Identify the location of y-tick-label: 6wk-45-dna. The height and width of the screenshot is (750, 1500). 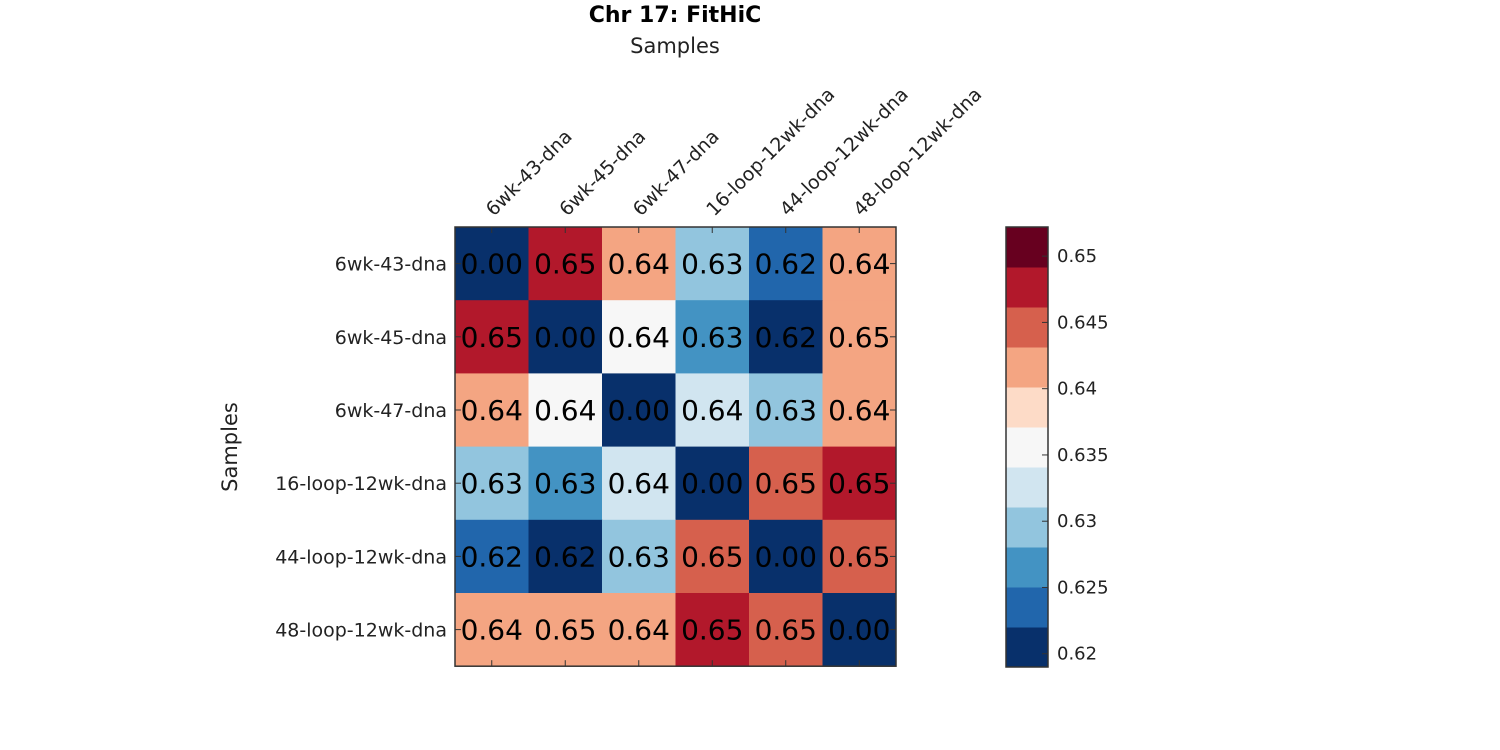
(391, 338).